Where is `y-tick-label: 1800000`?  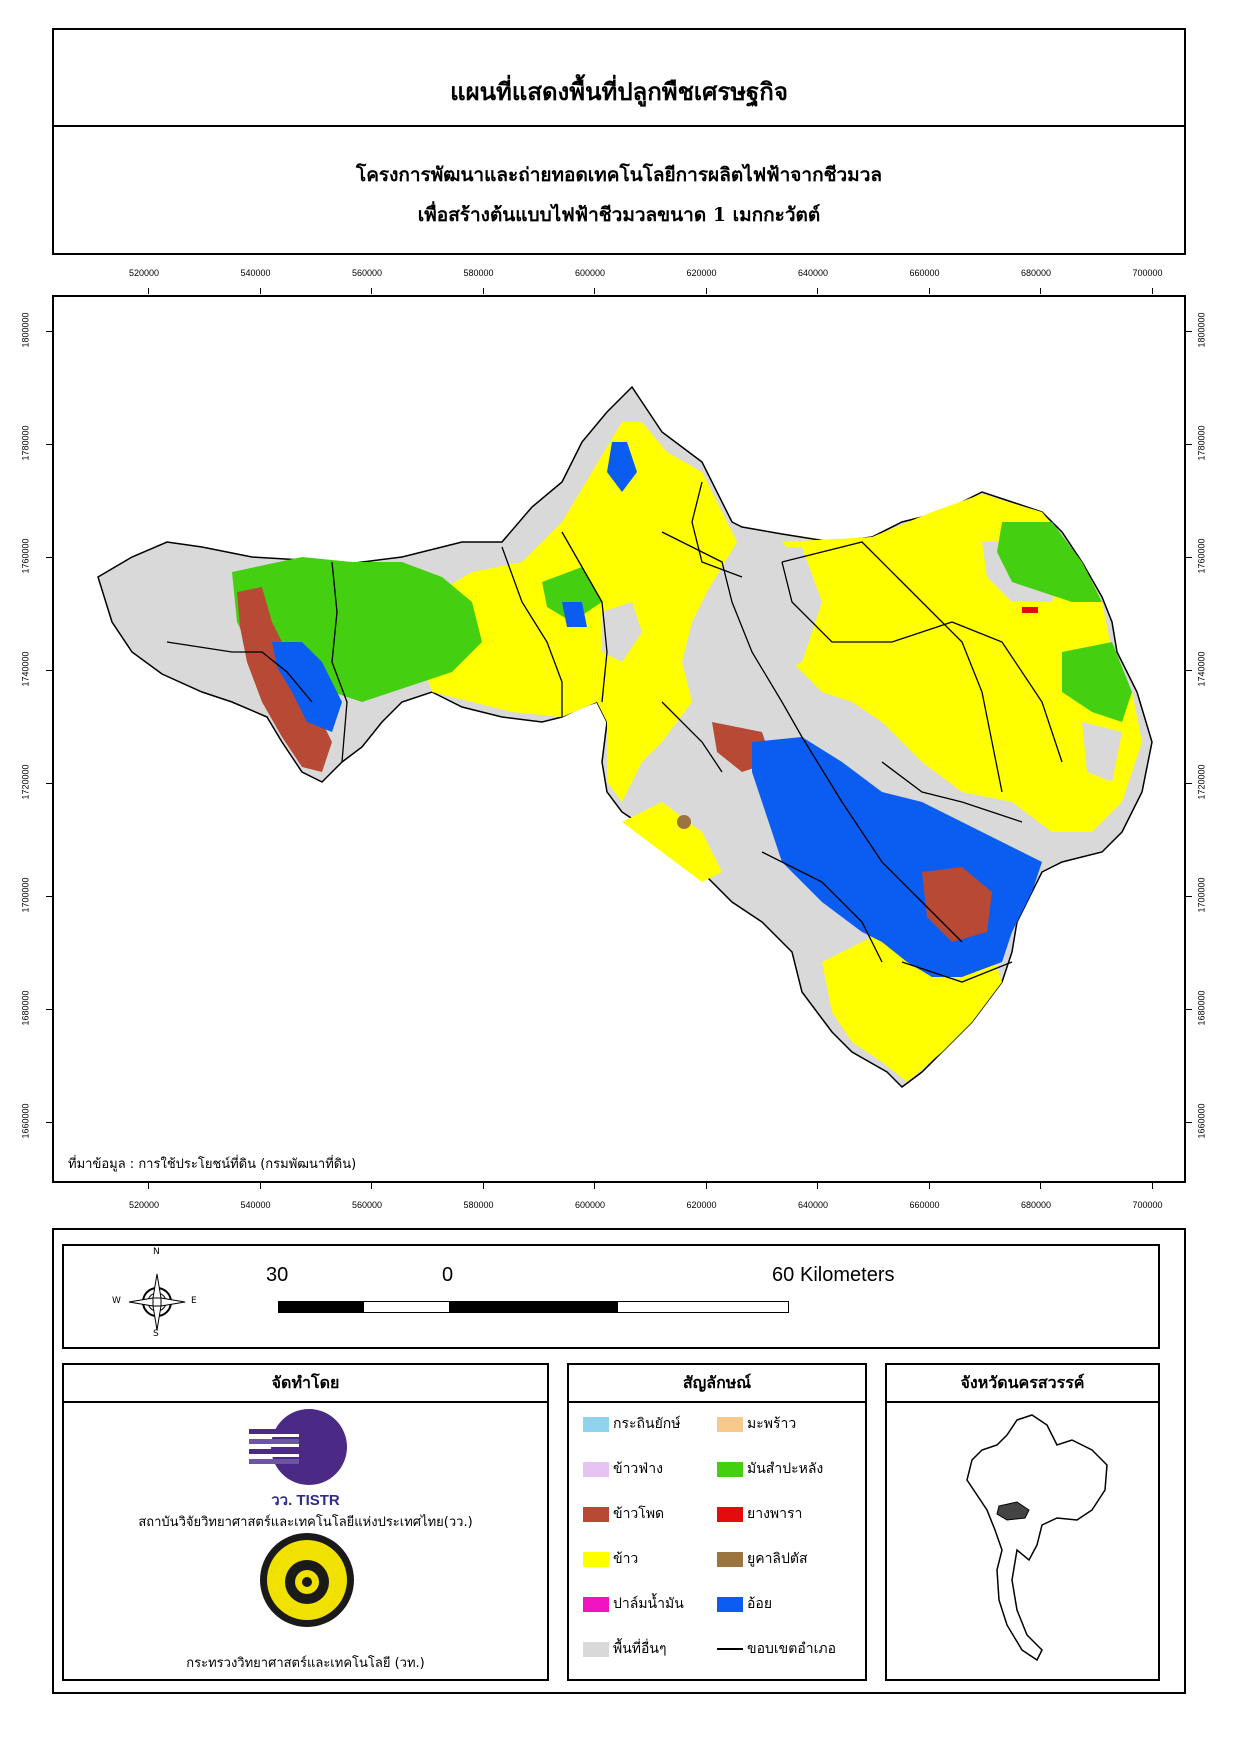
y-tick-label: 1800000 is located at coordinates (1201, 330).